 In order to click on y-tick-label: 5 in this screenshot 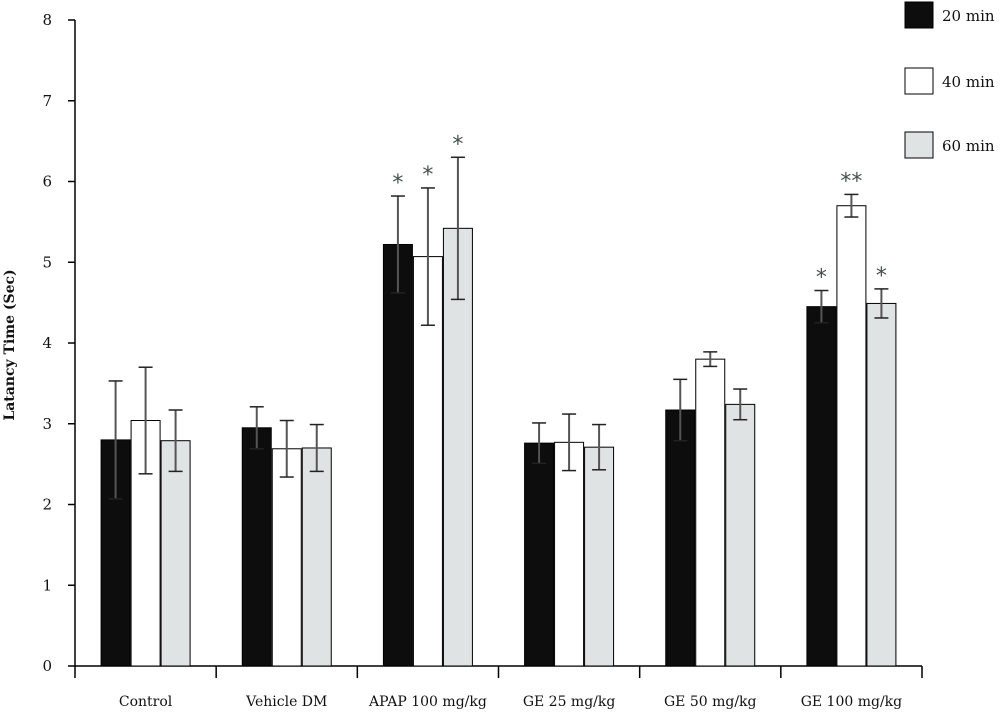, I will do `click(47, 262)`.